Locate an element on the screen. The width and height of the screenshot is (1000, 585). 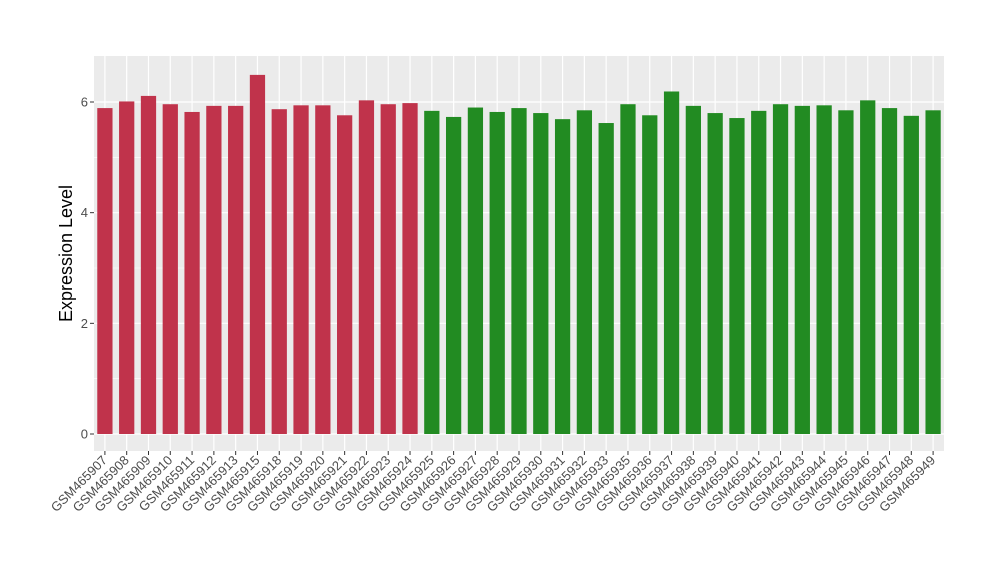
y-tick-label: 2 is located at coordinates (84, 323).